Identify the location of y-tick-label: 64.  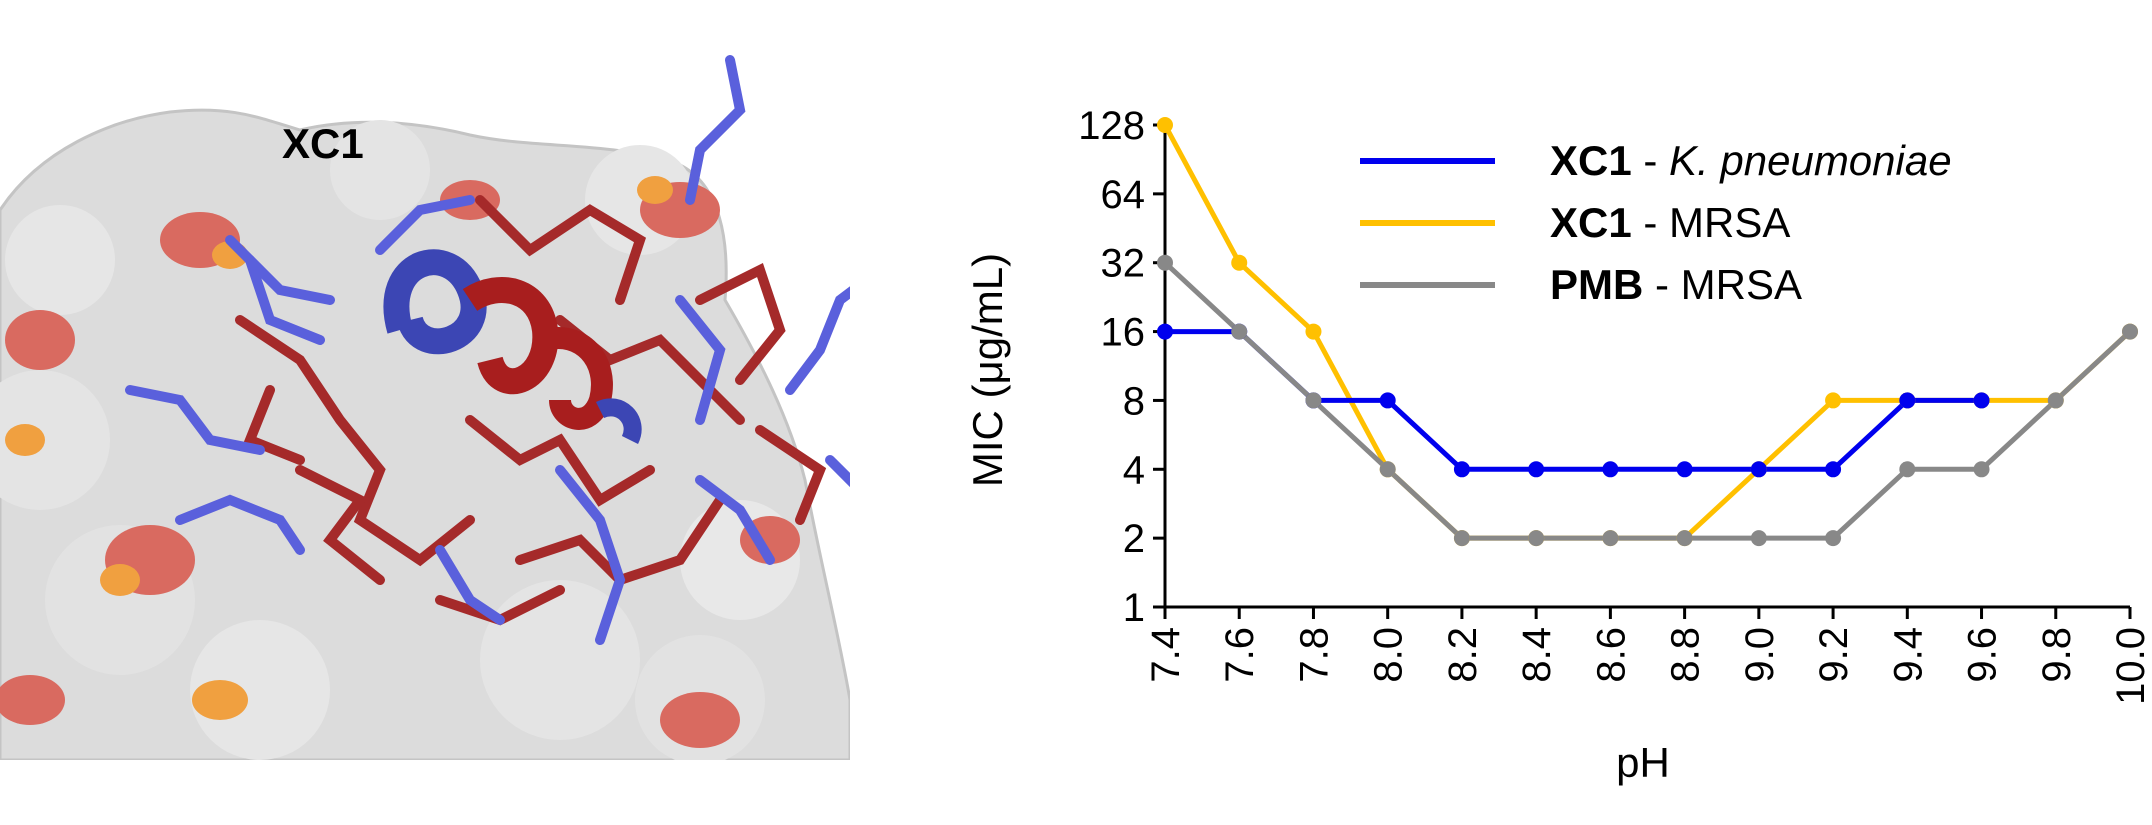
(1123, 195).